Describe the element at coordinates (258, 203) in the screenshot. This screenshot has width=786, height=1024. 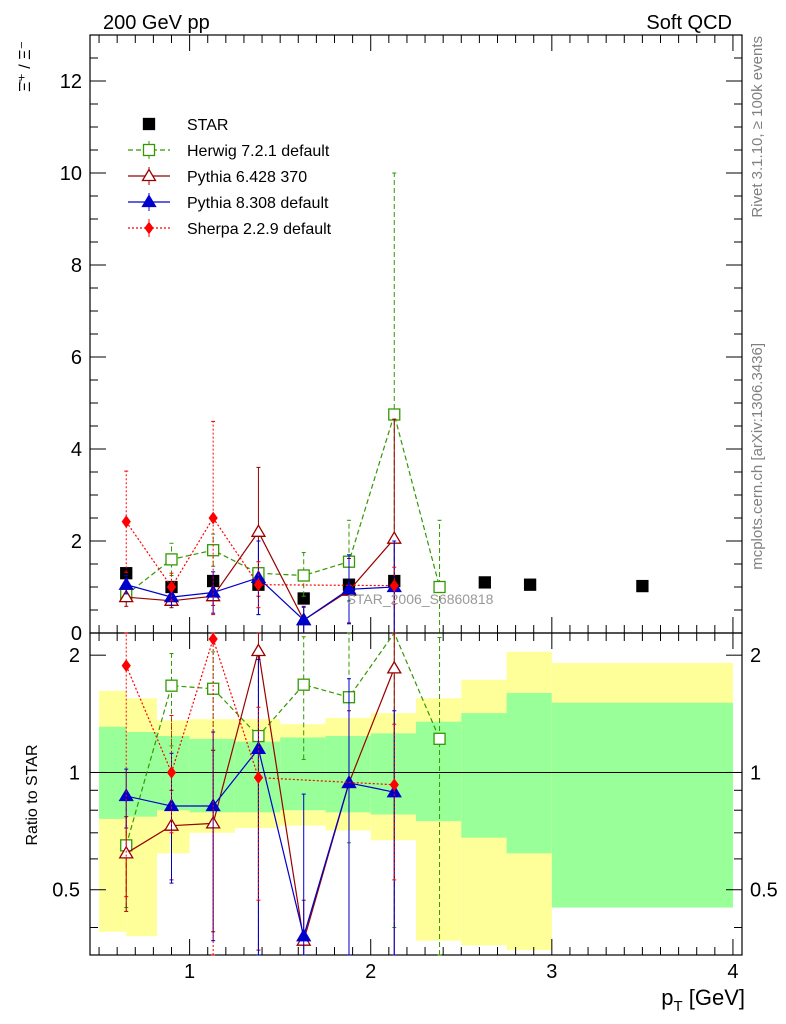
I see `legend-label: Pythia 8.308 default` at that location.